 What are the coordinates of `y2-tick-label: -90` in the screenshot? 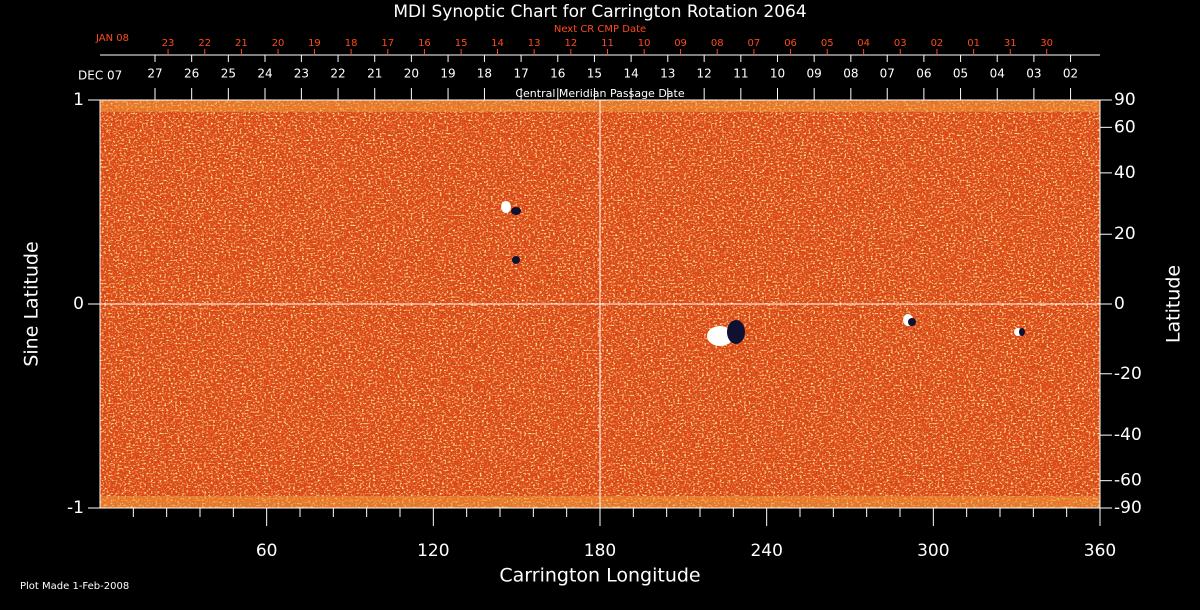 It's located at (1128, 508).